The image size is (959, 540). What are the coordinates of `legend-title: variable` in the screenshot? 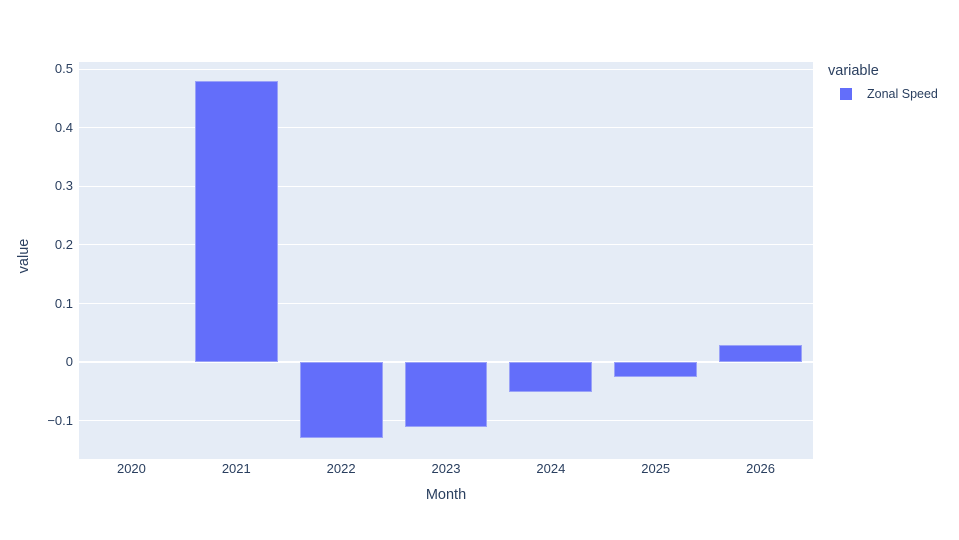 It's located at (853, 71).